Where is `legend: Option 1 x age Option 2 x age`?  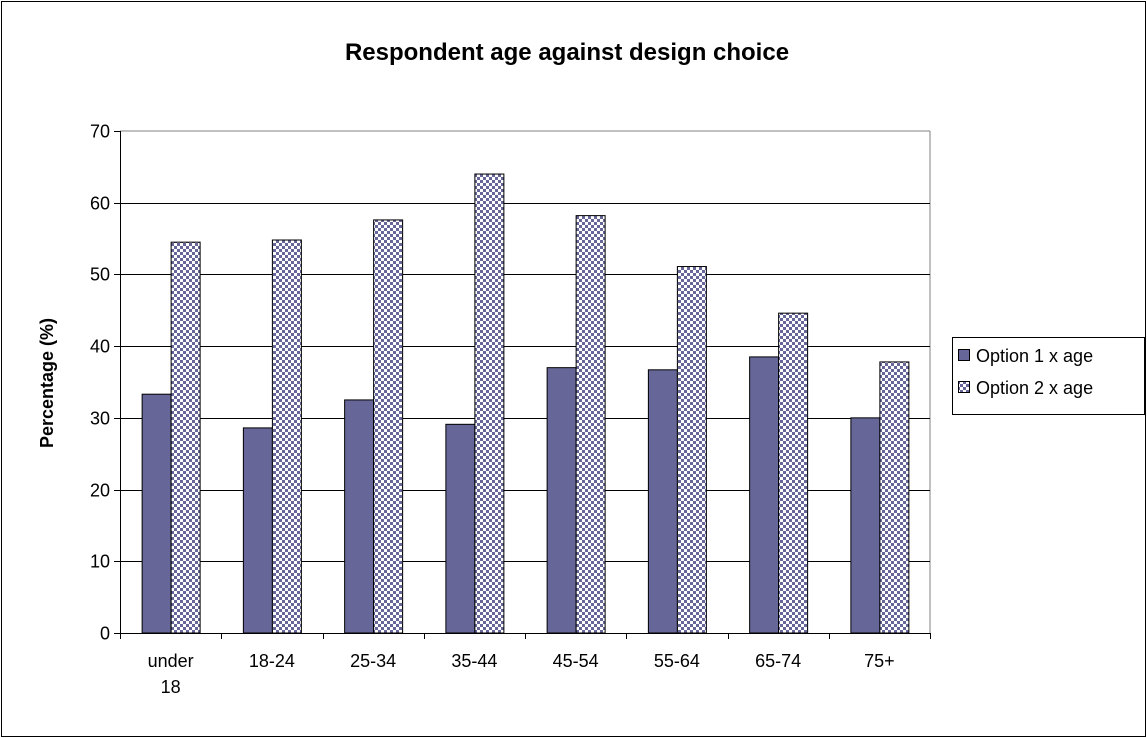
legend: Option 1 x age Option 2 x age is located at coordinates (1048, 376).